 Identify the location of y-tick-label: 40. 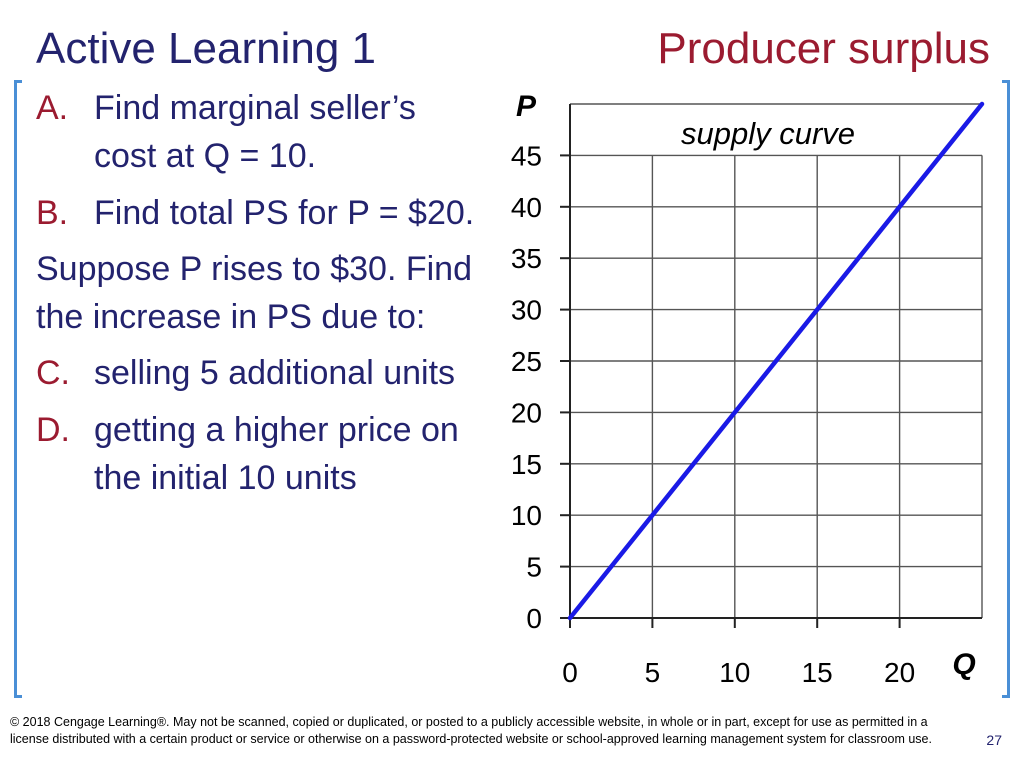
(526, 207).